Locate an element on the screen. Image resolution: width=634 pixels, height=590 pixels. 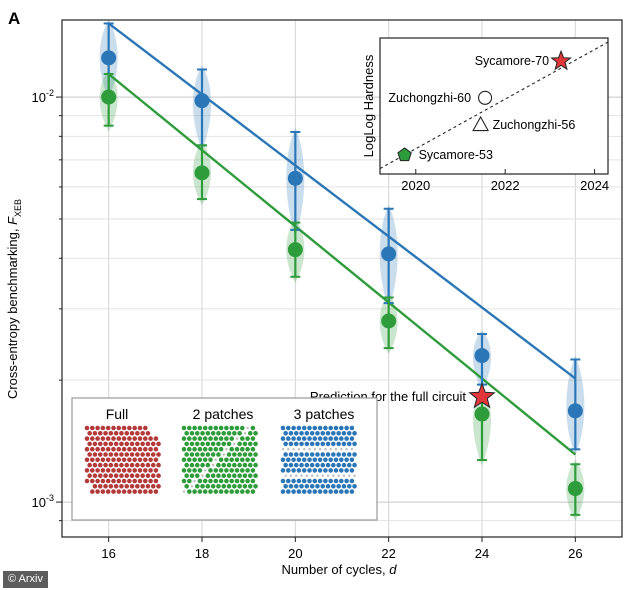
inset-point-label: Zuchongzhi-60 is located at coordinates (429, 98).